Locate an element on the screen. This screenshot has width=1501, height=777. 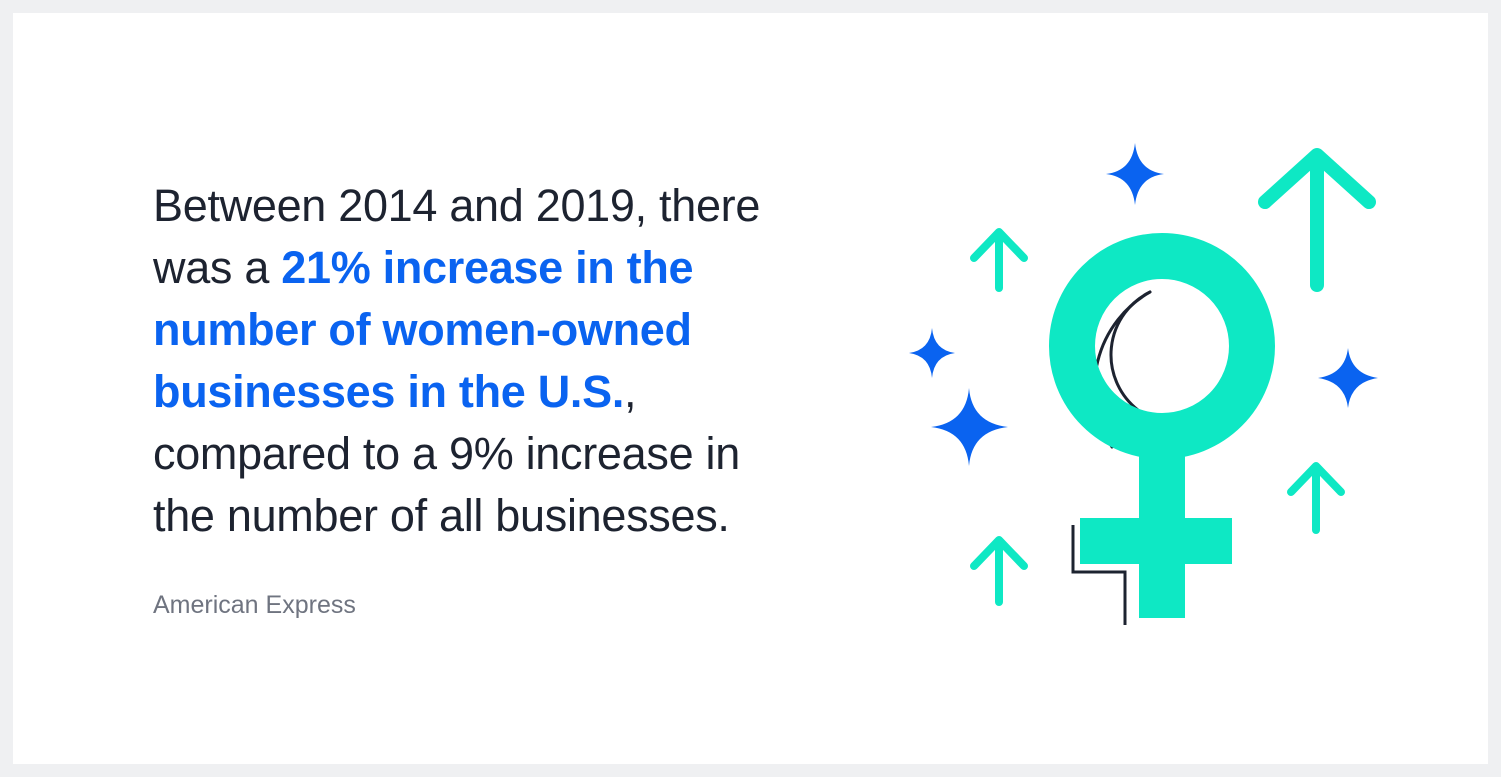
statement-line-6: the number of all businesses. is located at coordinates (441, 515).